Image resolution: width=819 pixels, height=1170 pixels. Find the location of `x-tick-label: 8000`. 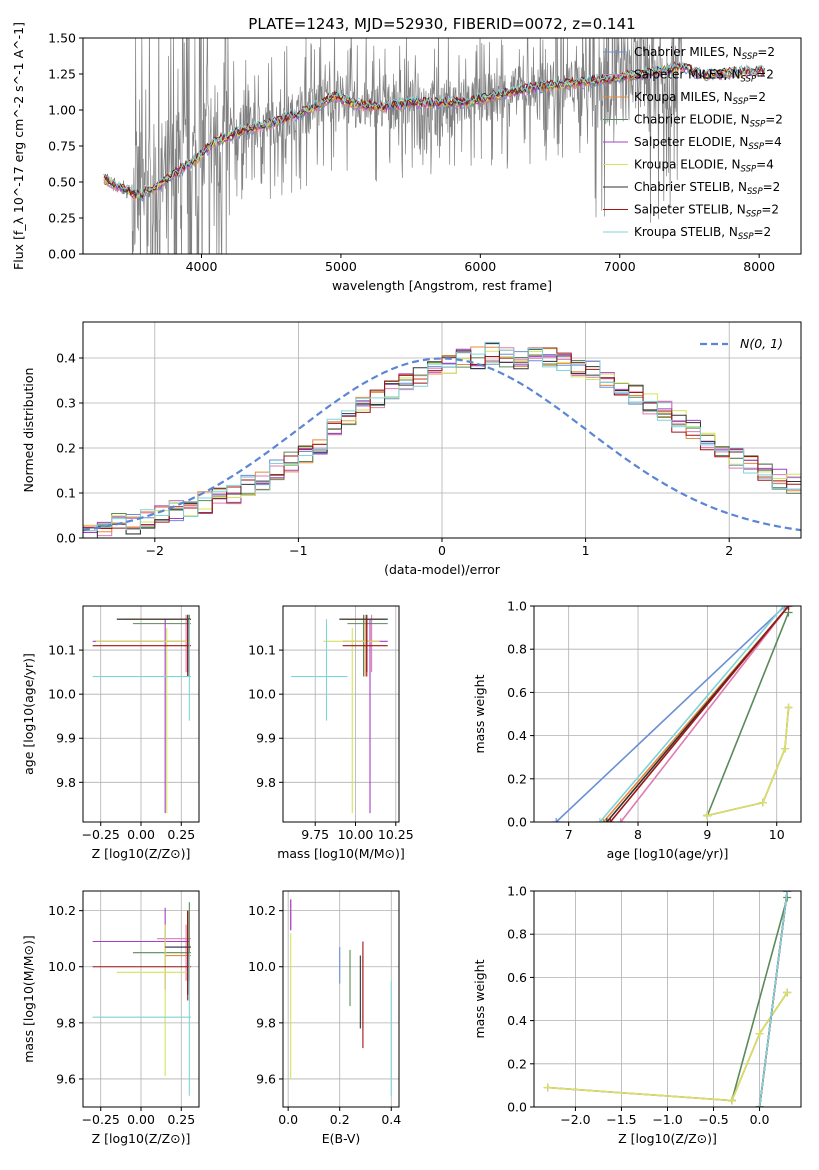

x-tick-label: 8000 is located at coordinates (759, 266).